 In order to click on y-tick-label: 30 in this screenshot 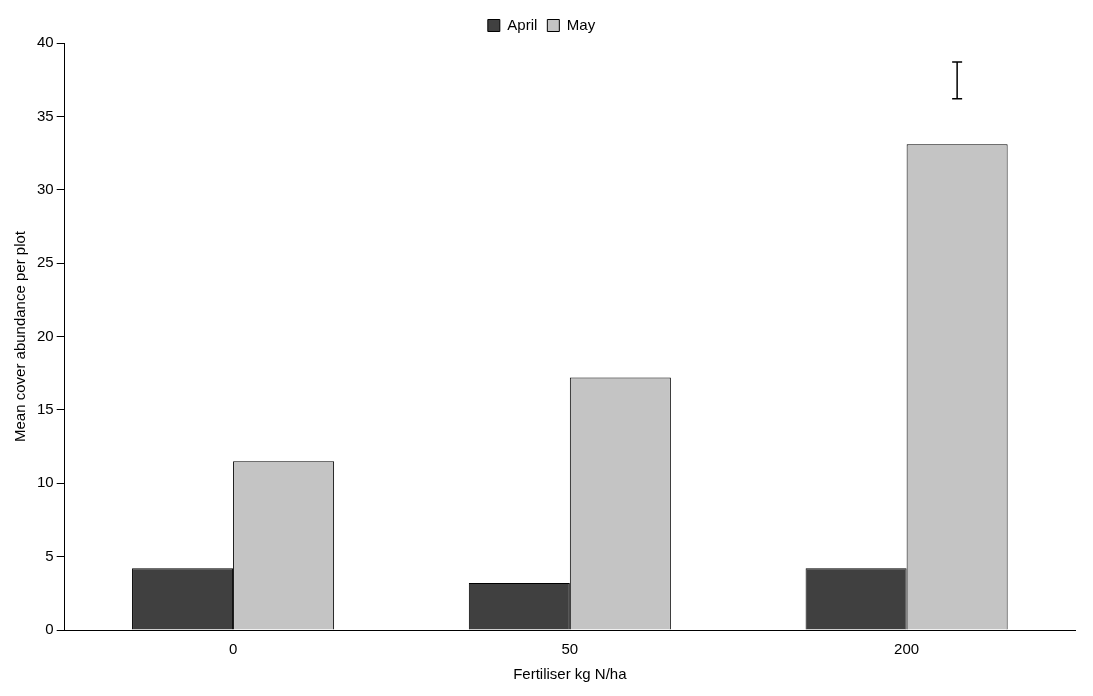, I will do `click(45, 188)`.